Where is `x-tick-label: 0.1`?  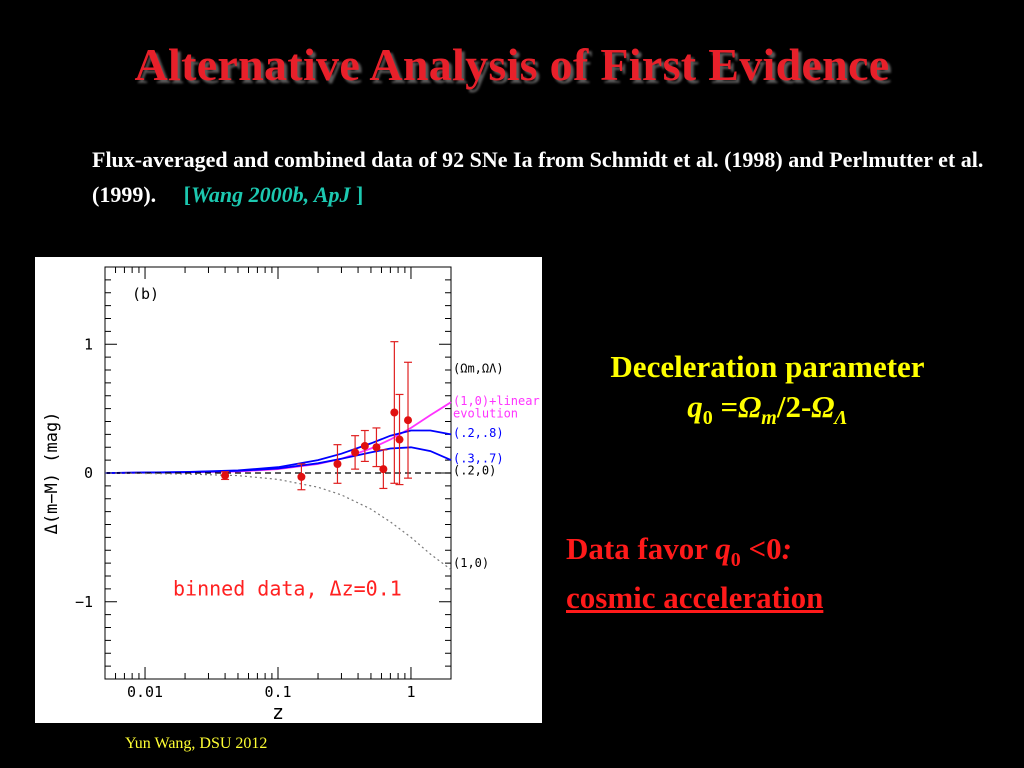
x-tick-label: 0.1 is located at coordinates (277, 692).